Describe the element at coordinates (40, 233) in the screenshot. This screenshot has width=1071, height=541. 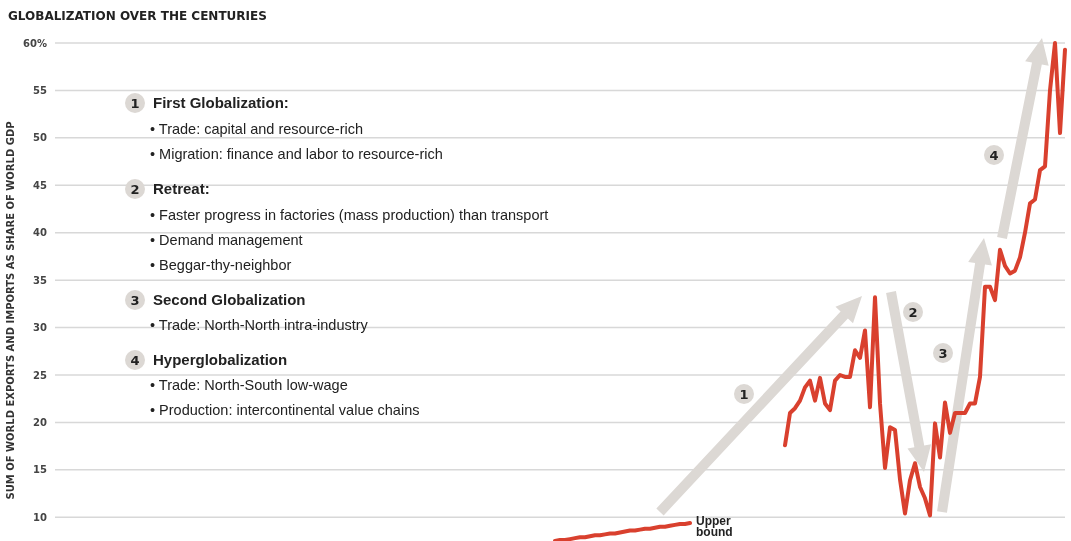
I see `y-tick-label: 40` at that location.